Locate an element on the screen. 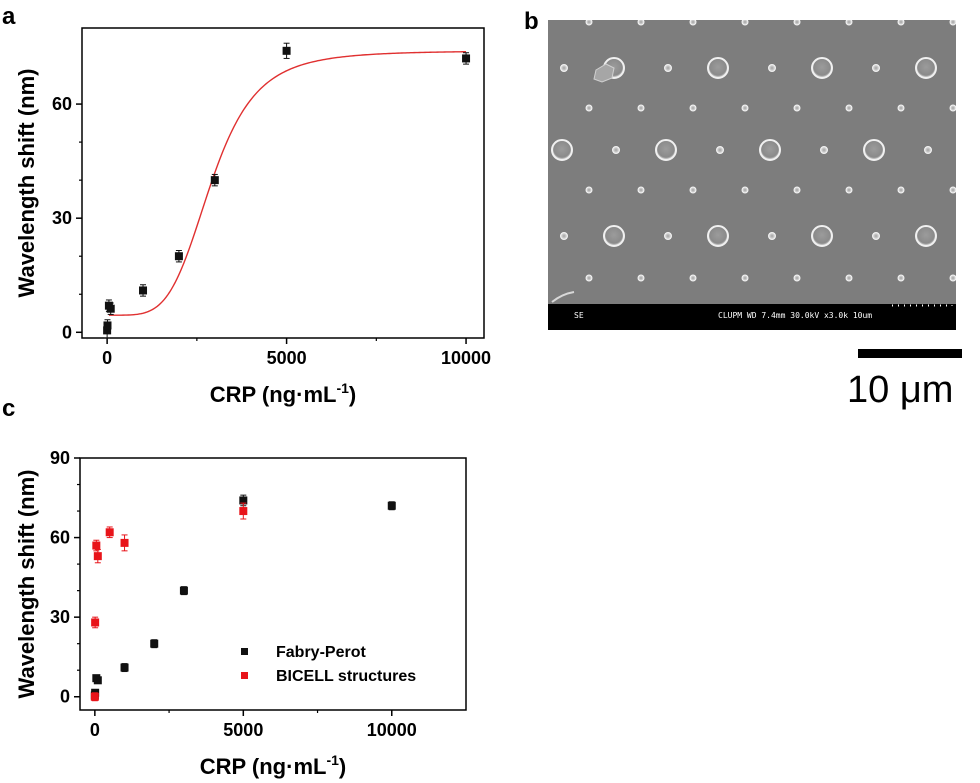  chart-c-frame is located at coordinates (273, 584).